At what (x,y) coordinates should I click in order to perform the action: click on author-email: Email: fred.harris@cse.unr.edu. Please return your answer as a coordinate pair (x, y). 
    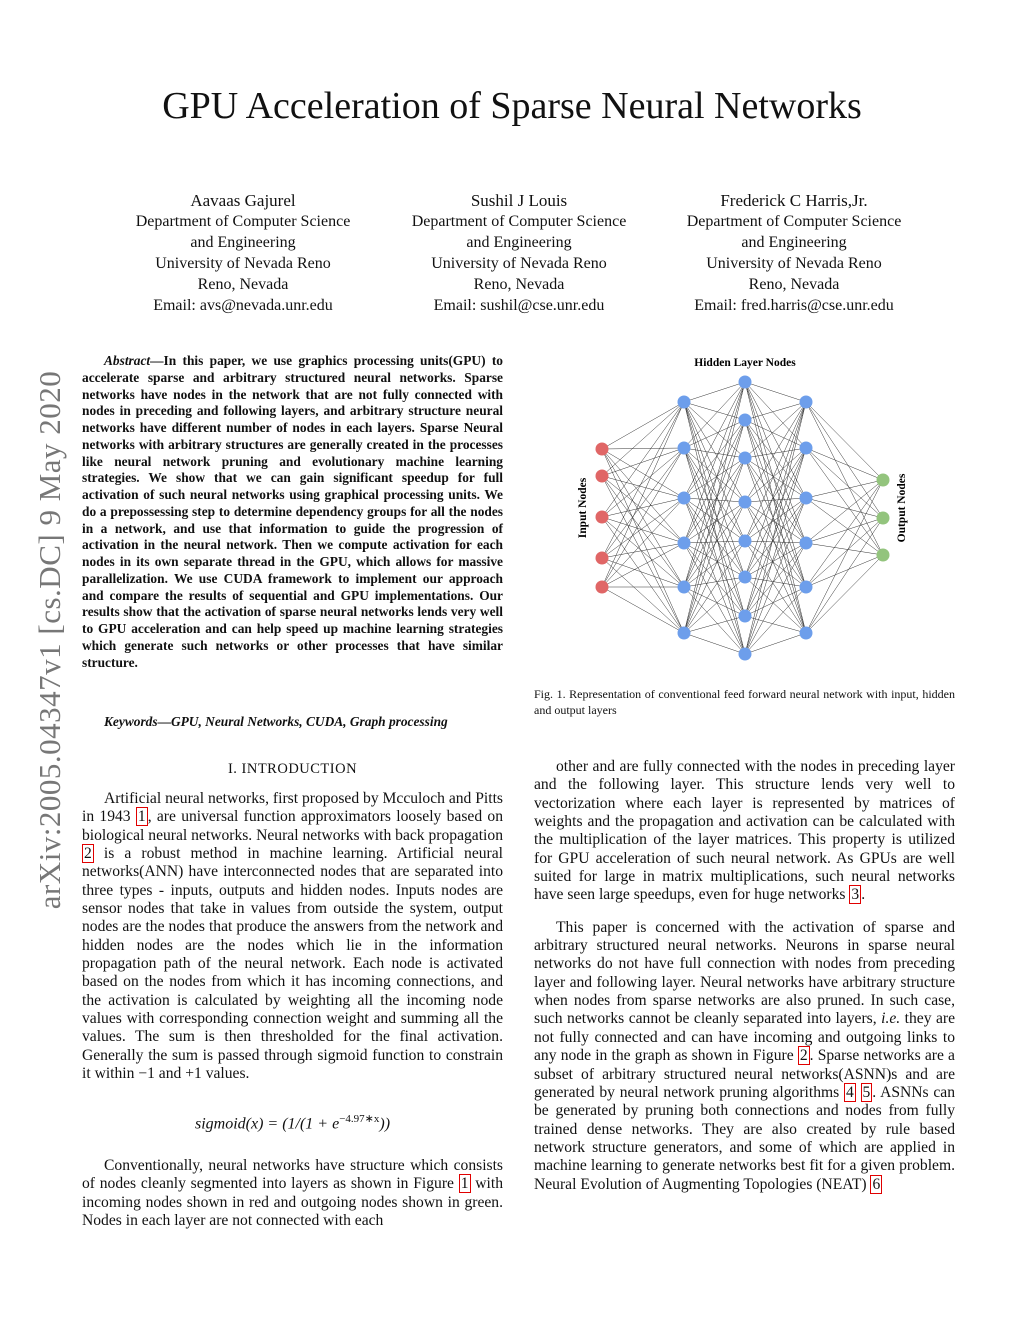
    Looking at the image, I should click on (794, 305).